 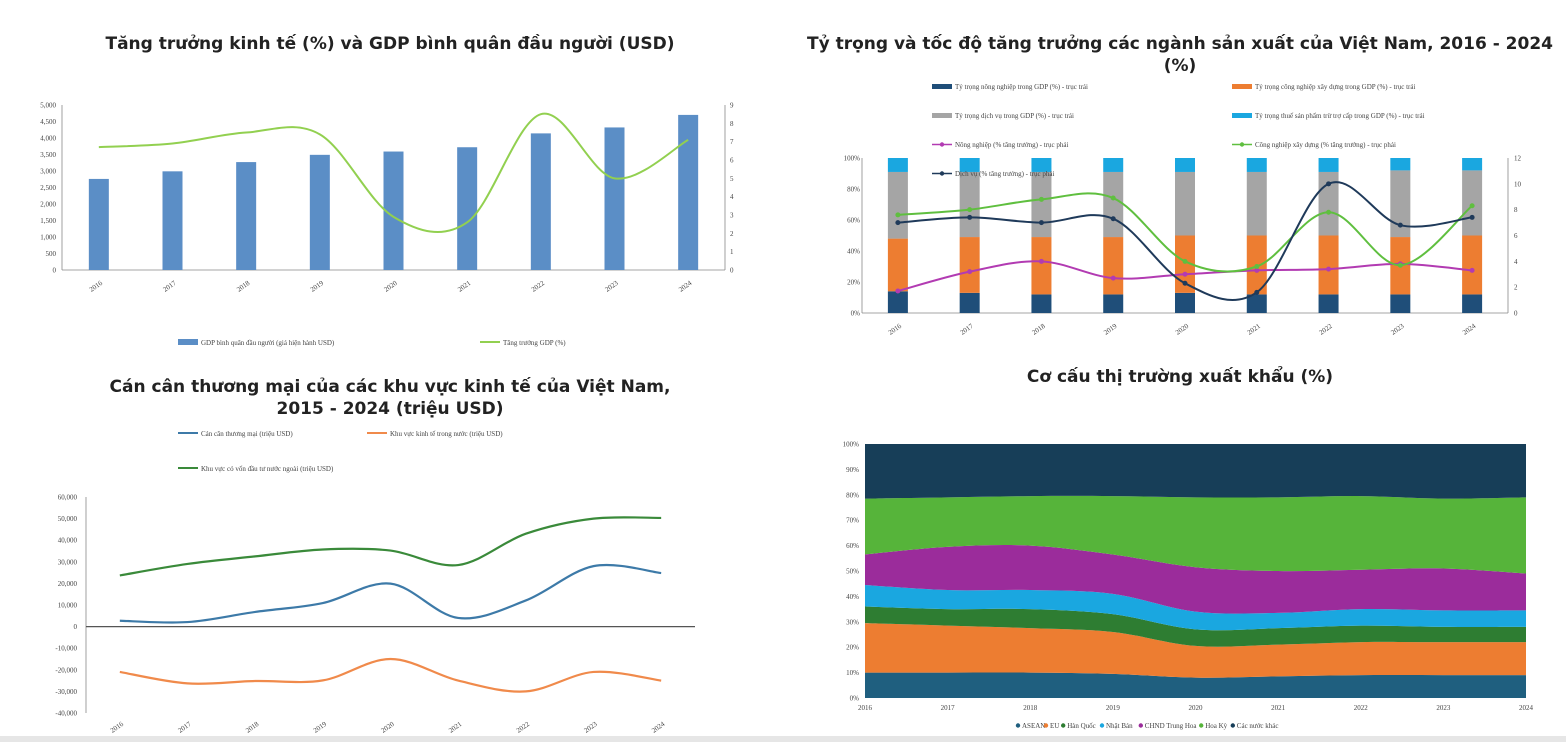 What do you see at coordinates (390, 675) in the screenshot?
I see `trade-line` at bounding box center [390, 675].